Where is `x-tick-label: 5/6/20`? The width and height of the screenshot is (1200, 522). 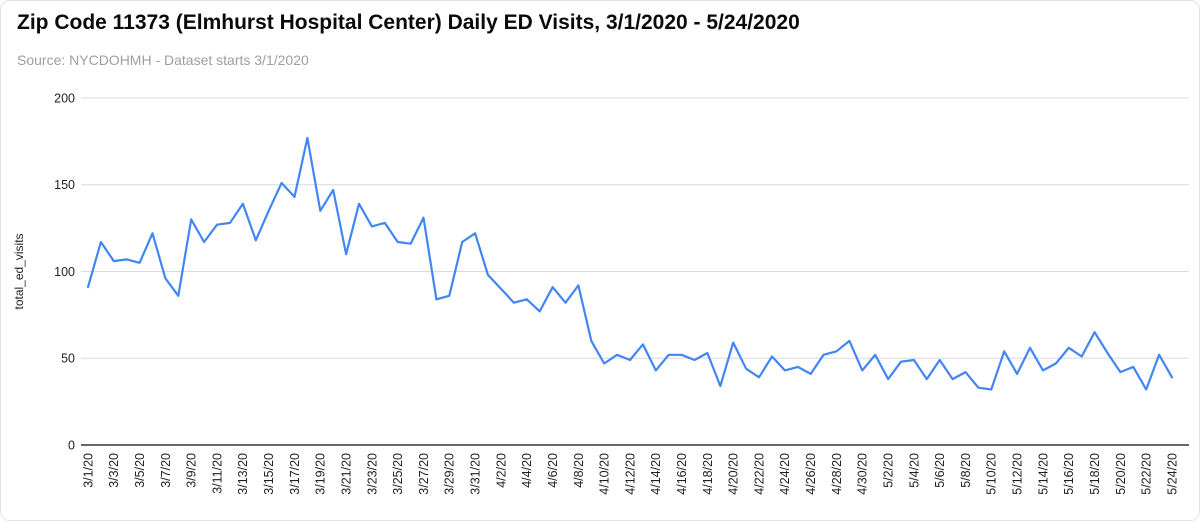 x-tick-label: 5/6/20 is located at coordinates (940, 470).